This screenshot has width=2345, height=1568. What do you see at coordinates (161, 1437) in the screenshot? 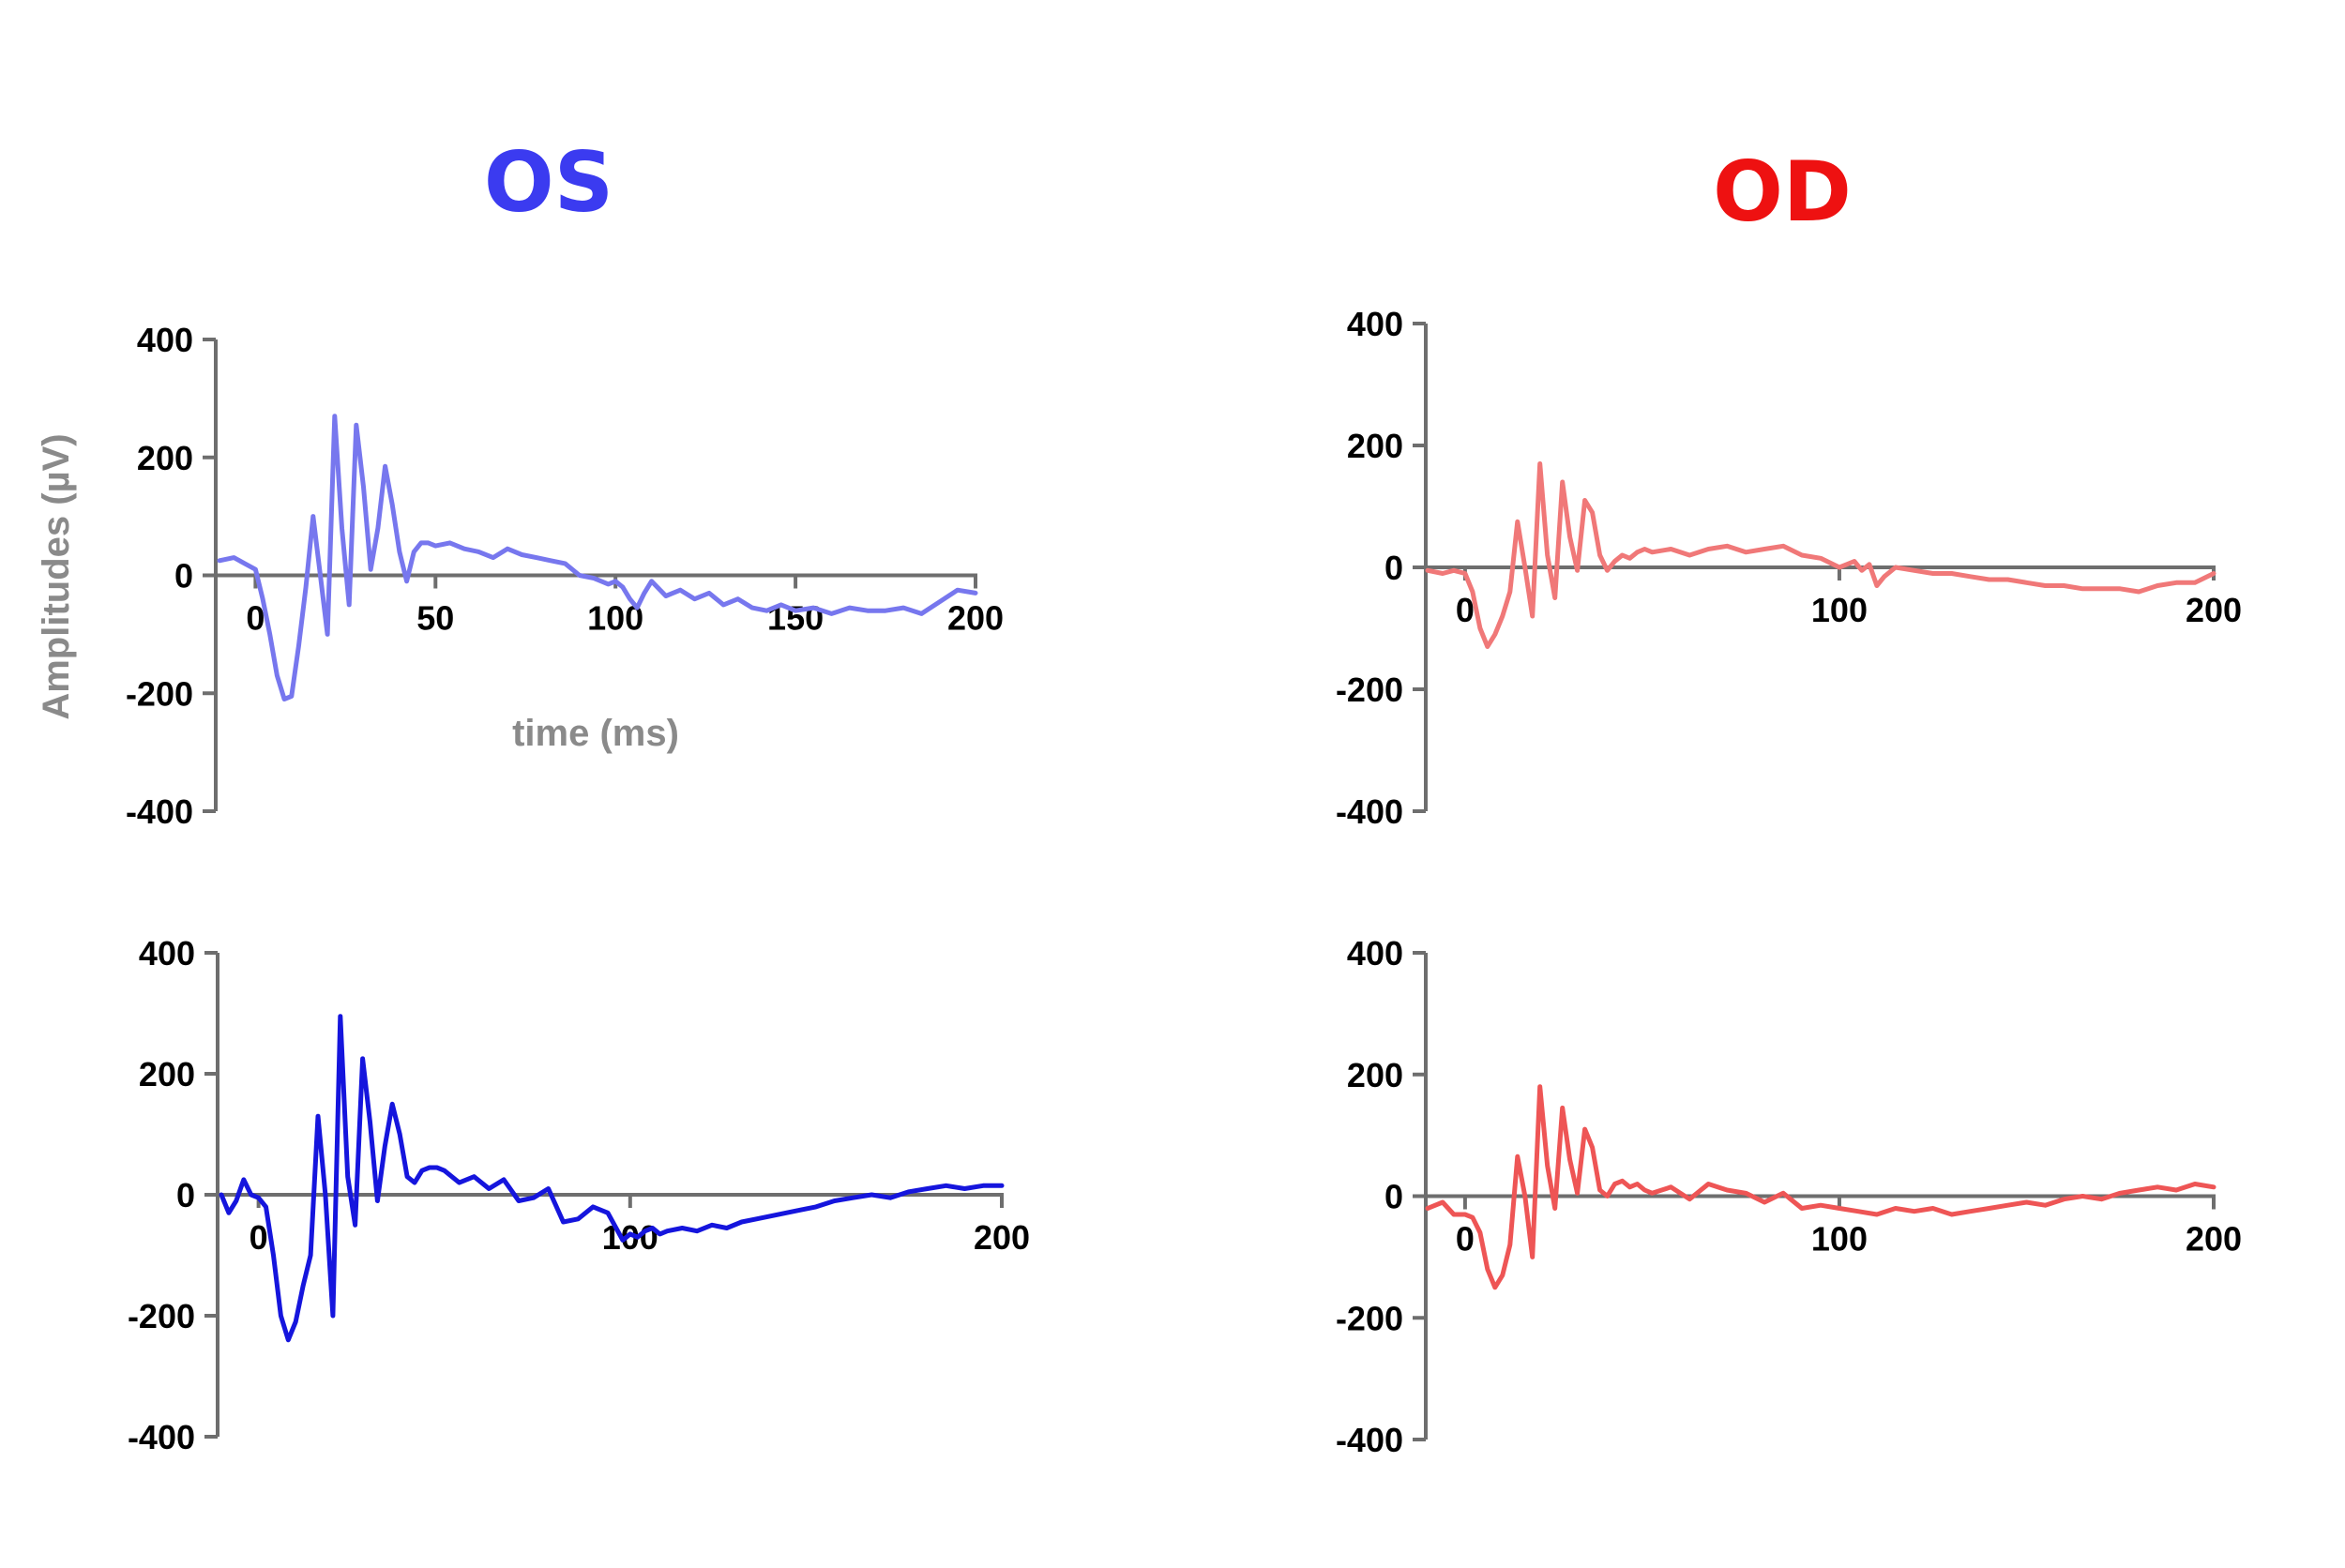
I see `y-tick-label-os-2-4: -400` at bounding box center [161, 1437].